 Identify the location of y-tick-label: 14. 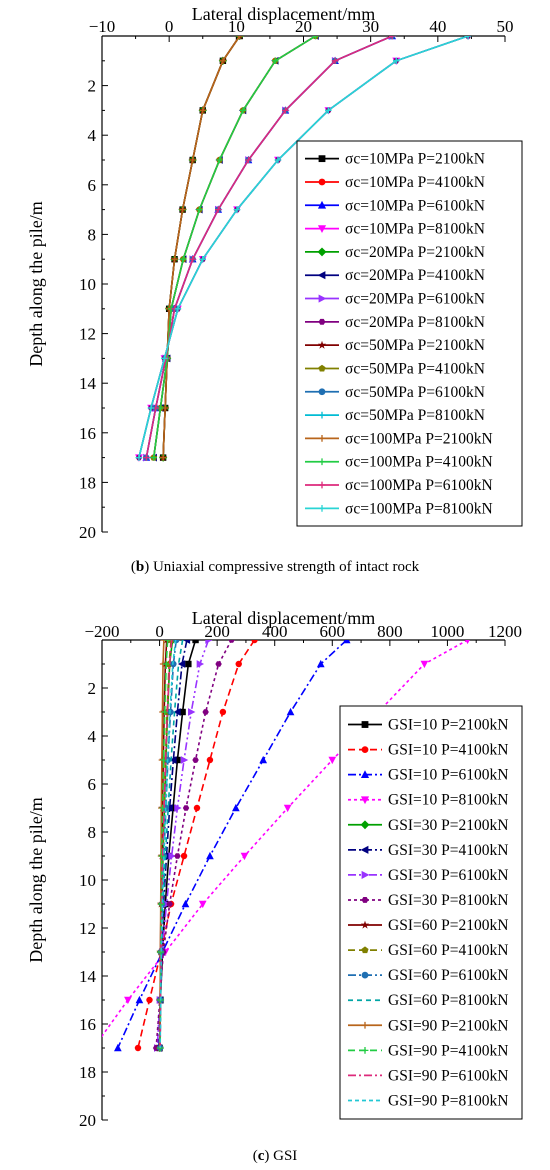
(88, 383).